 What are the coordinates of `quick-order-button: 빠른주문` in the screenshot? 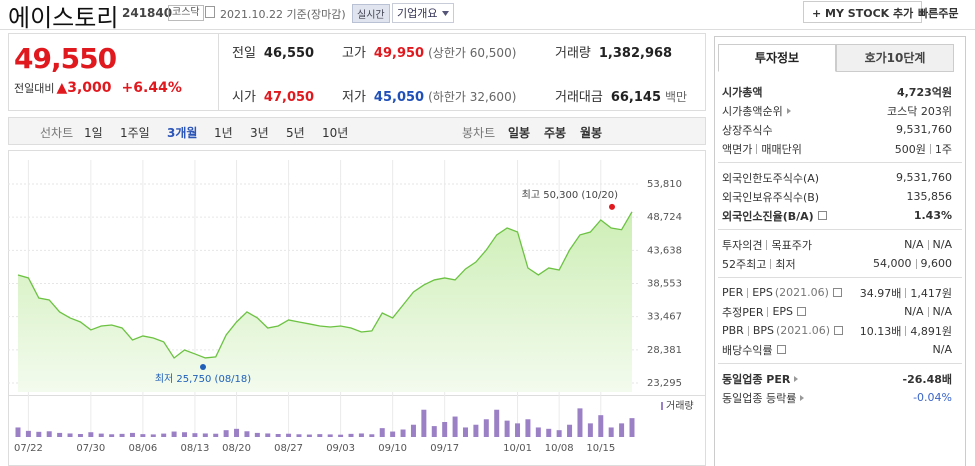 It's located at (938, 13).